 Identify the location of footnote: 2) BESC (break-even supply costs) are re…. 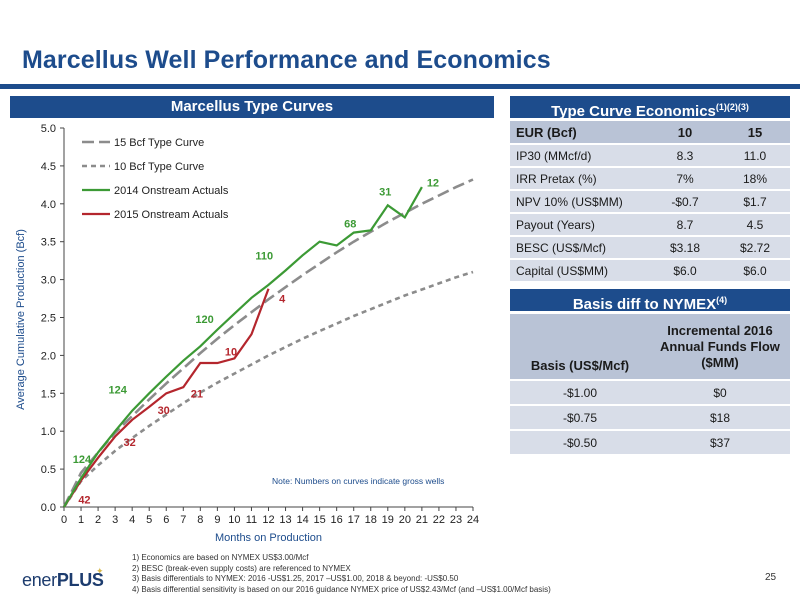
(241, 568).